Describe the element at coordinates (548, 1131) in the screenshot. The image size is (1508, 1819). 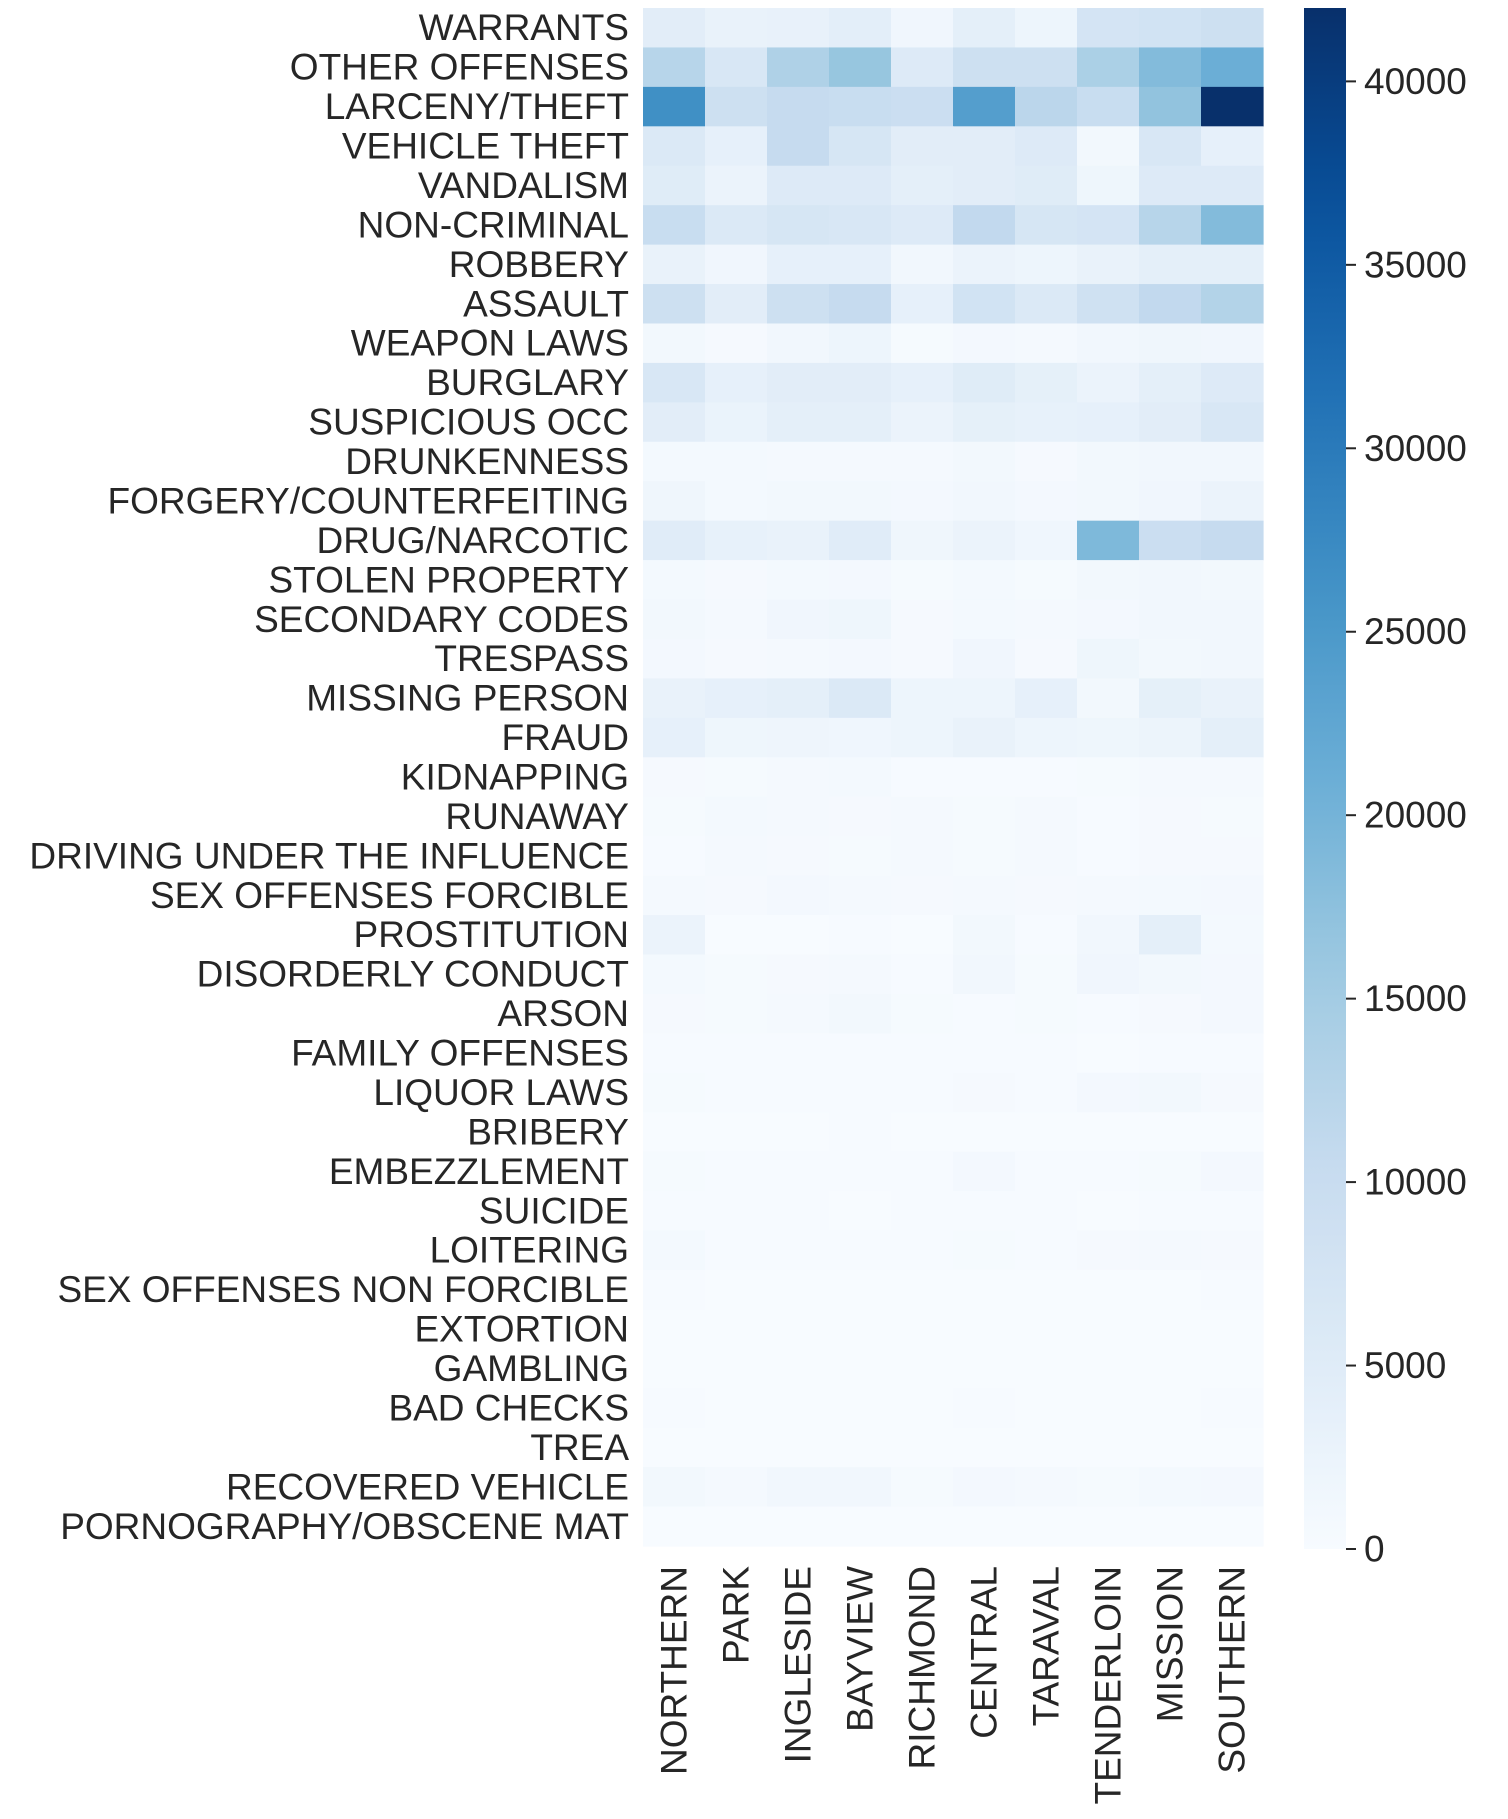
I see `y-tick-label: BRIBERY` at that location.